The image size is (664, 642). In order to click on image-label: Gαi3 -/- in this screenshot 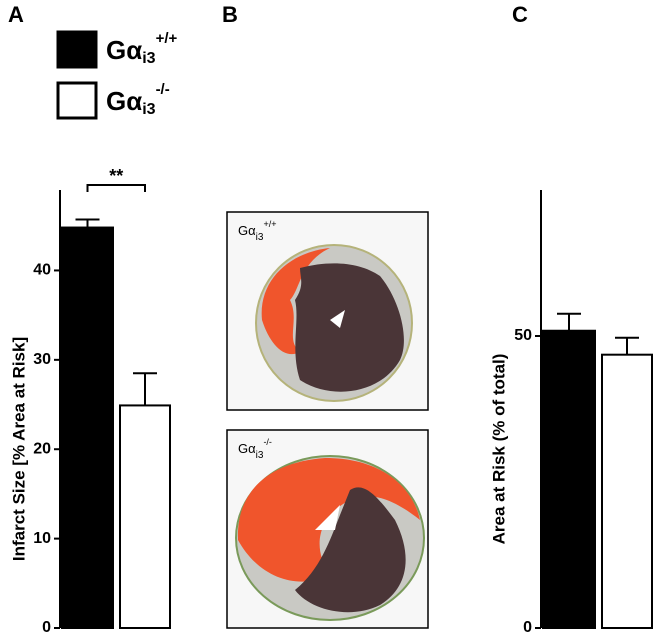, I will do `click(255, 448)`.